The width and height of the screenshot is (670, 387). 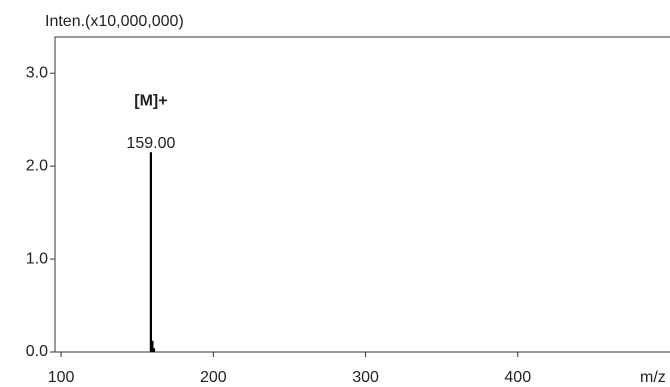 What do you see at coordinates (37, 258) in the screenshot?
I see `y-tick-label: 1.0` at bounding box center [37, 258].